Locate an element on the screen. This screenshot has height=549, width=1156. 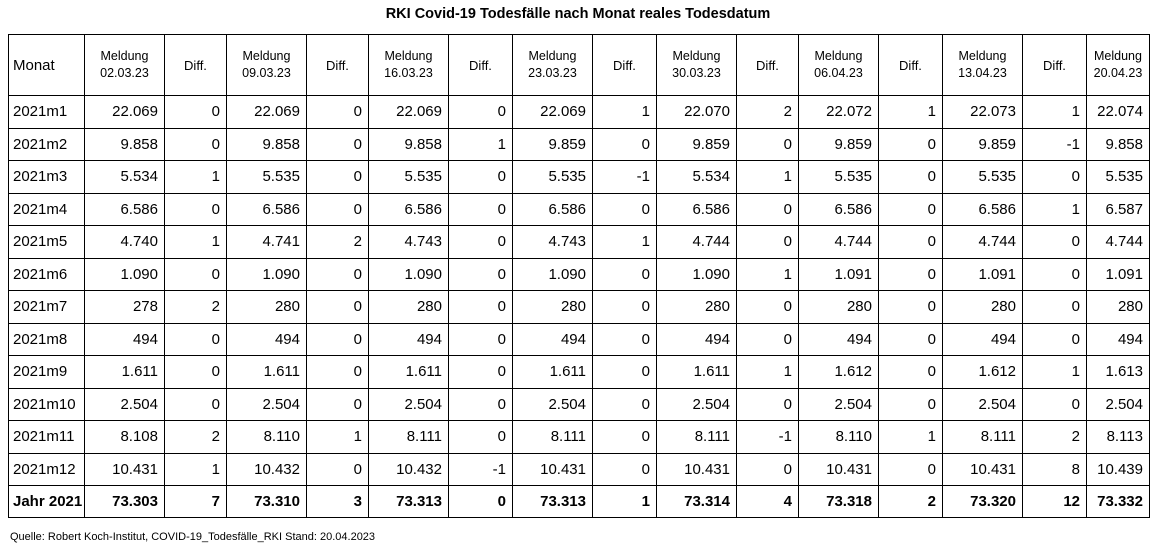
diff-cell: 2 is located at coordinates (195, 437).